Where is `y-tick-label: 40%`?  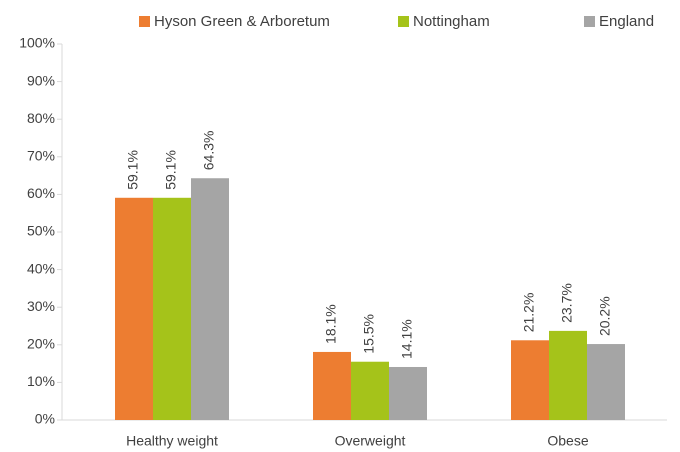 y-tick-label: 40% is located at coordinates (41, 268).